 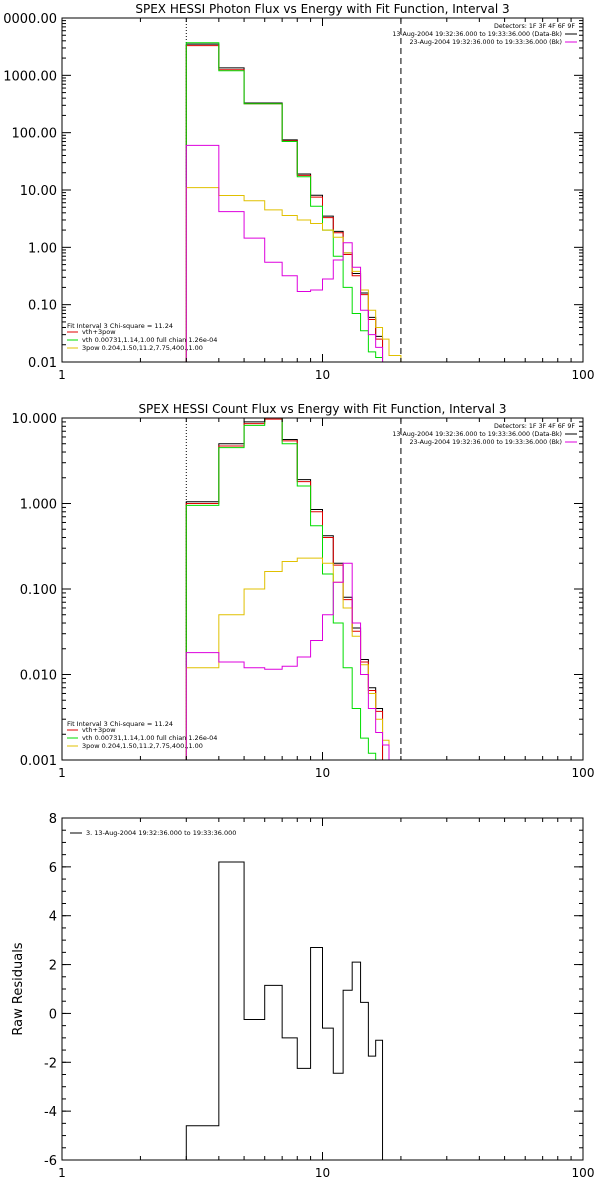 I want to click on y-tick-label: 4, so click(x=53, y=917).